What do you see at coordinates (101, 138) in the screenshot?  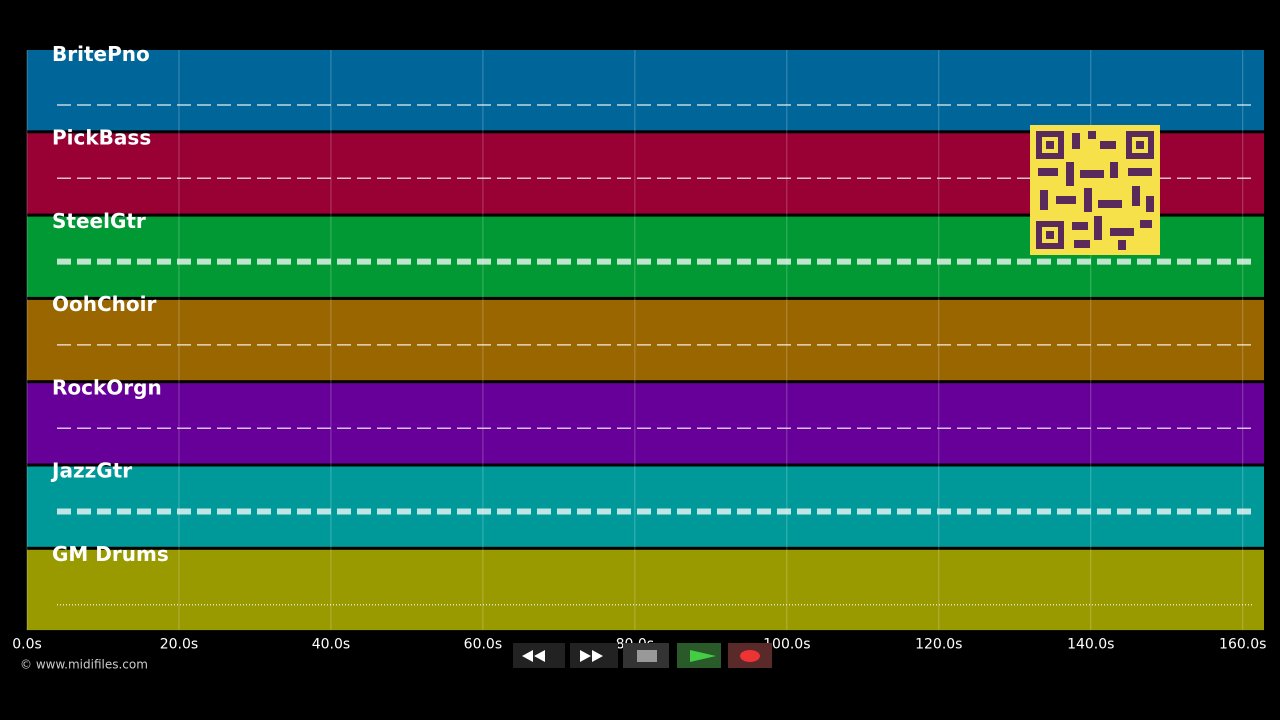 I see `track-label: PickBass` at bounding box center [101, 138].